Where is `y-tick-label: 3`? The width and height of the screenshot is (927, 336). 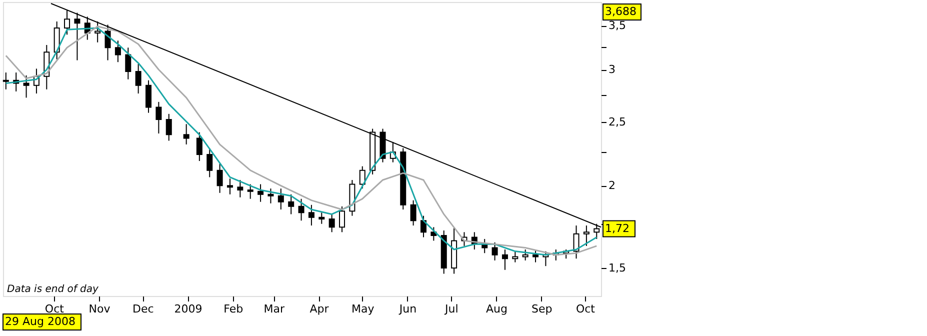 y-tick-label: 3 is located at coordinates (612, 69).